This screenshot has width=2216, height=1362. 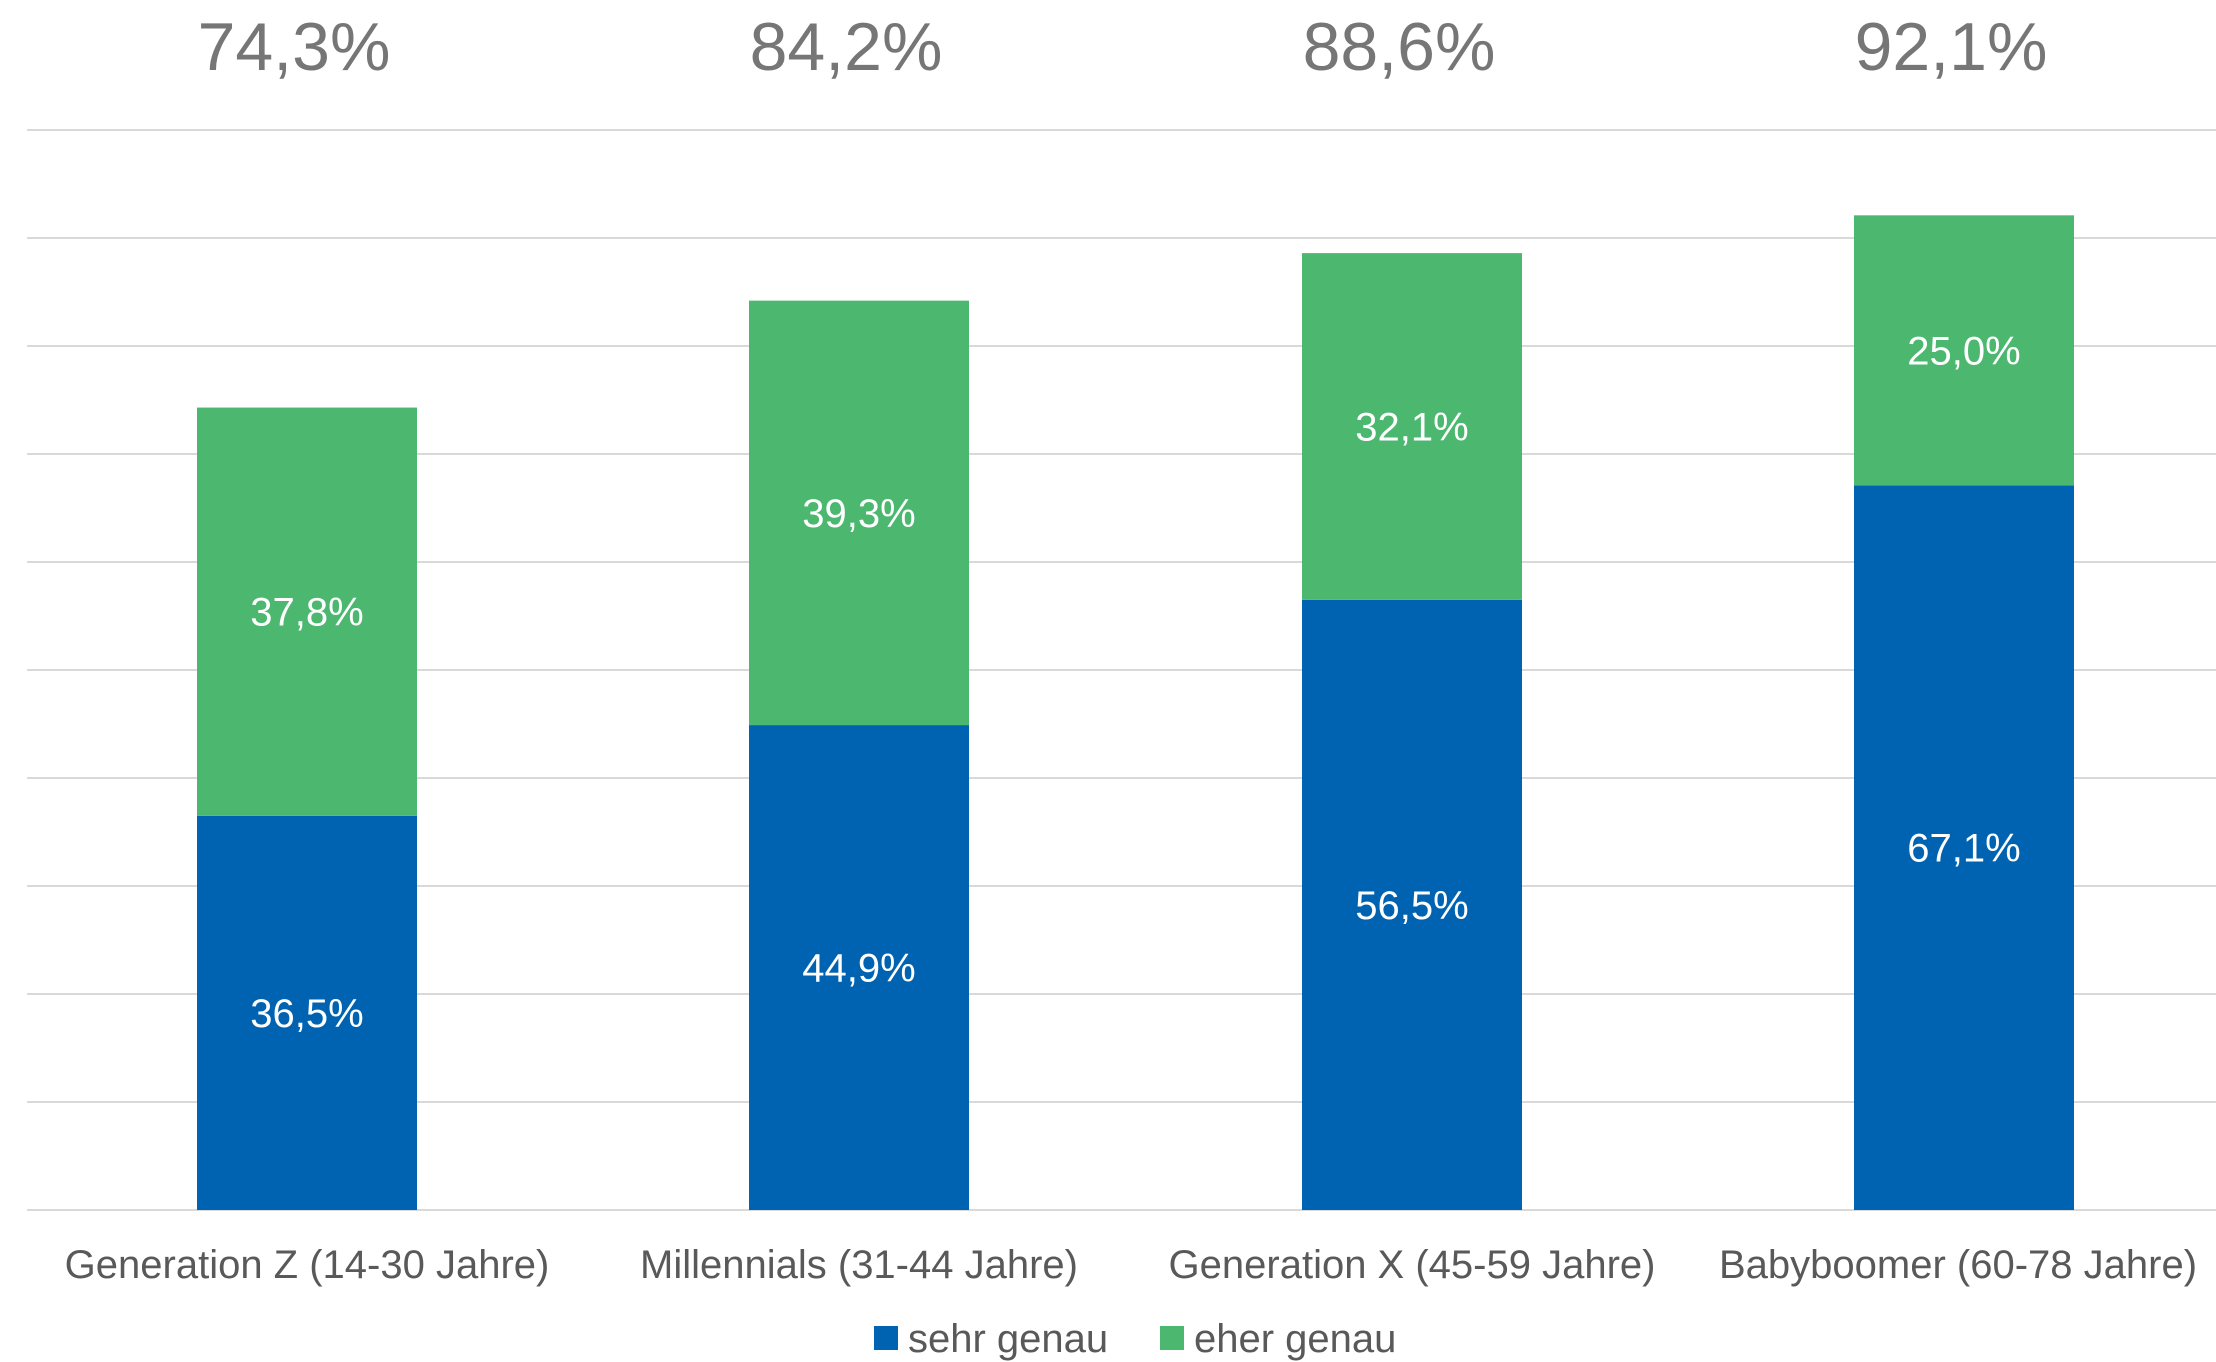 I want to click on category-label-3: Generation X (45-59 Jahre), so click(x=1412, y=1265).